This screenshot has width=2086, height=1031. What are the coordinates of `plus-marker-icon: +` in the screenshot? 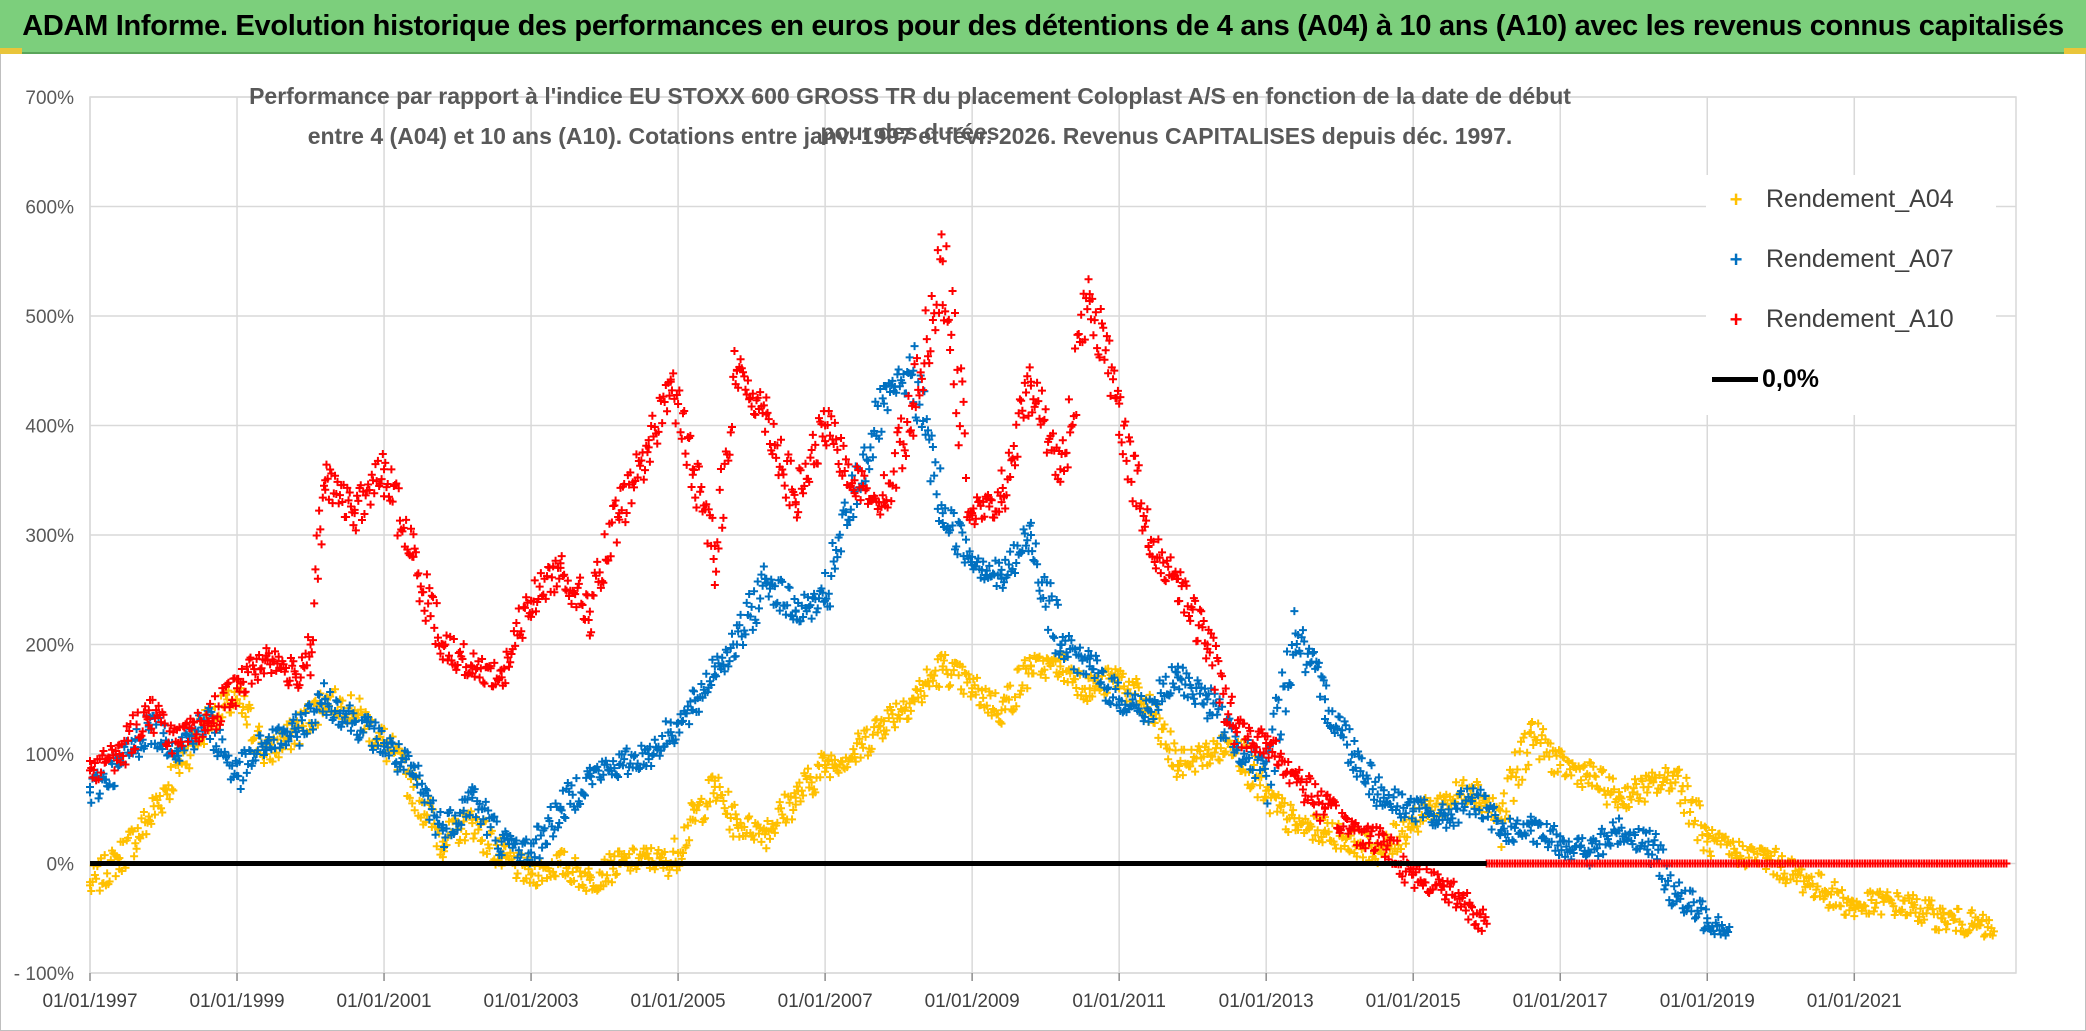 It's located at (1736, 199).